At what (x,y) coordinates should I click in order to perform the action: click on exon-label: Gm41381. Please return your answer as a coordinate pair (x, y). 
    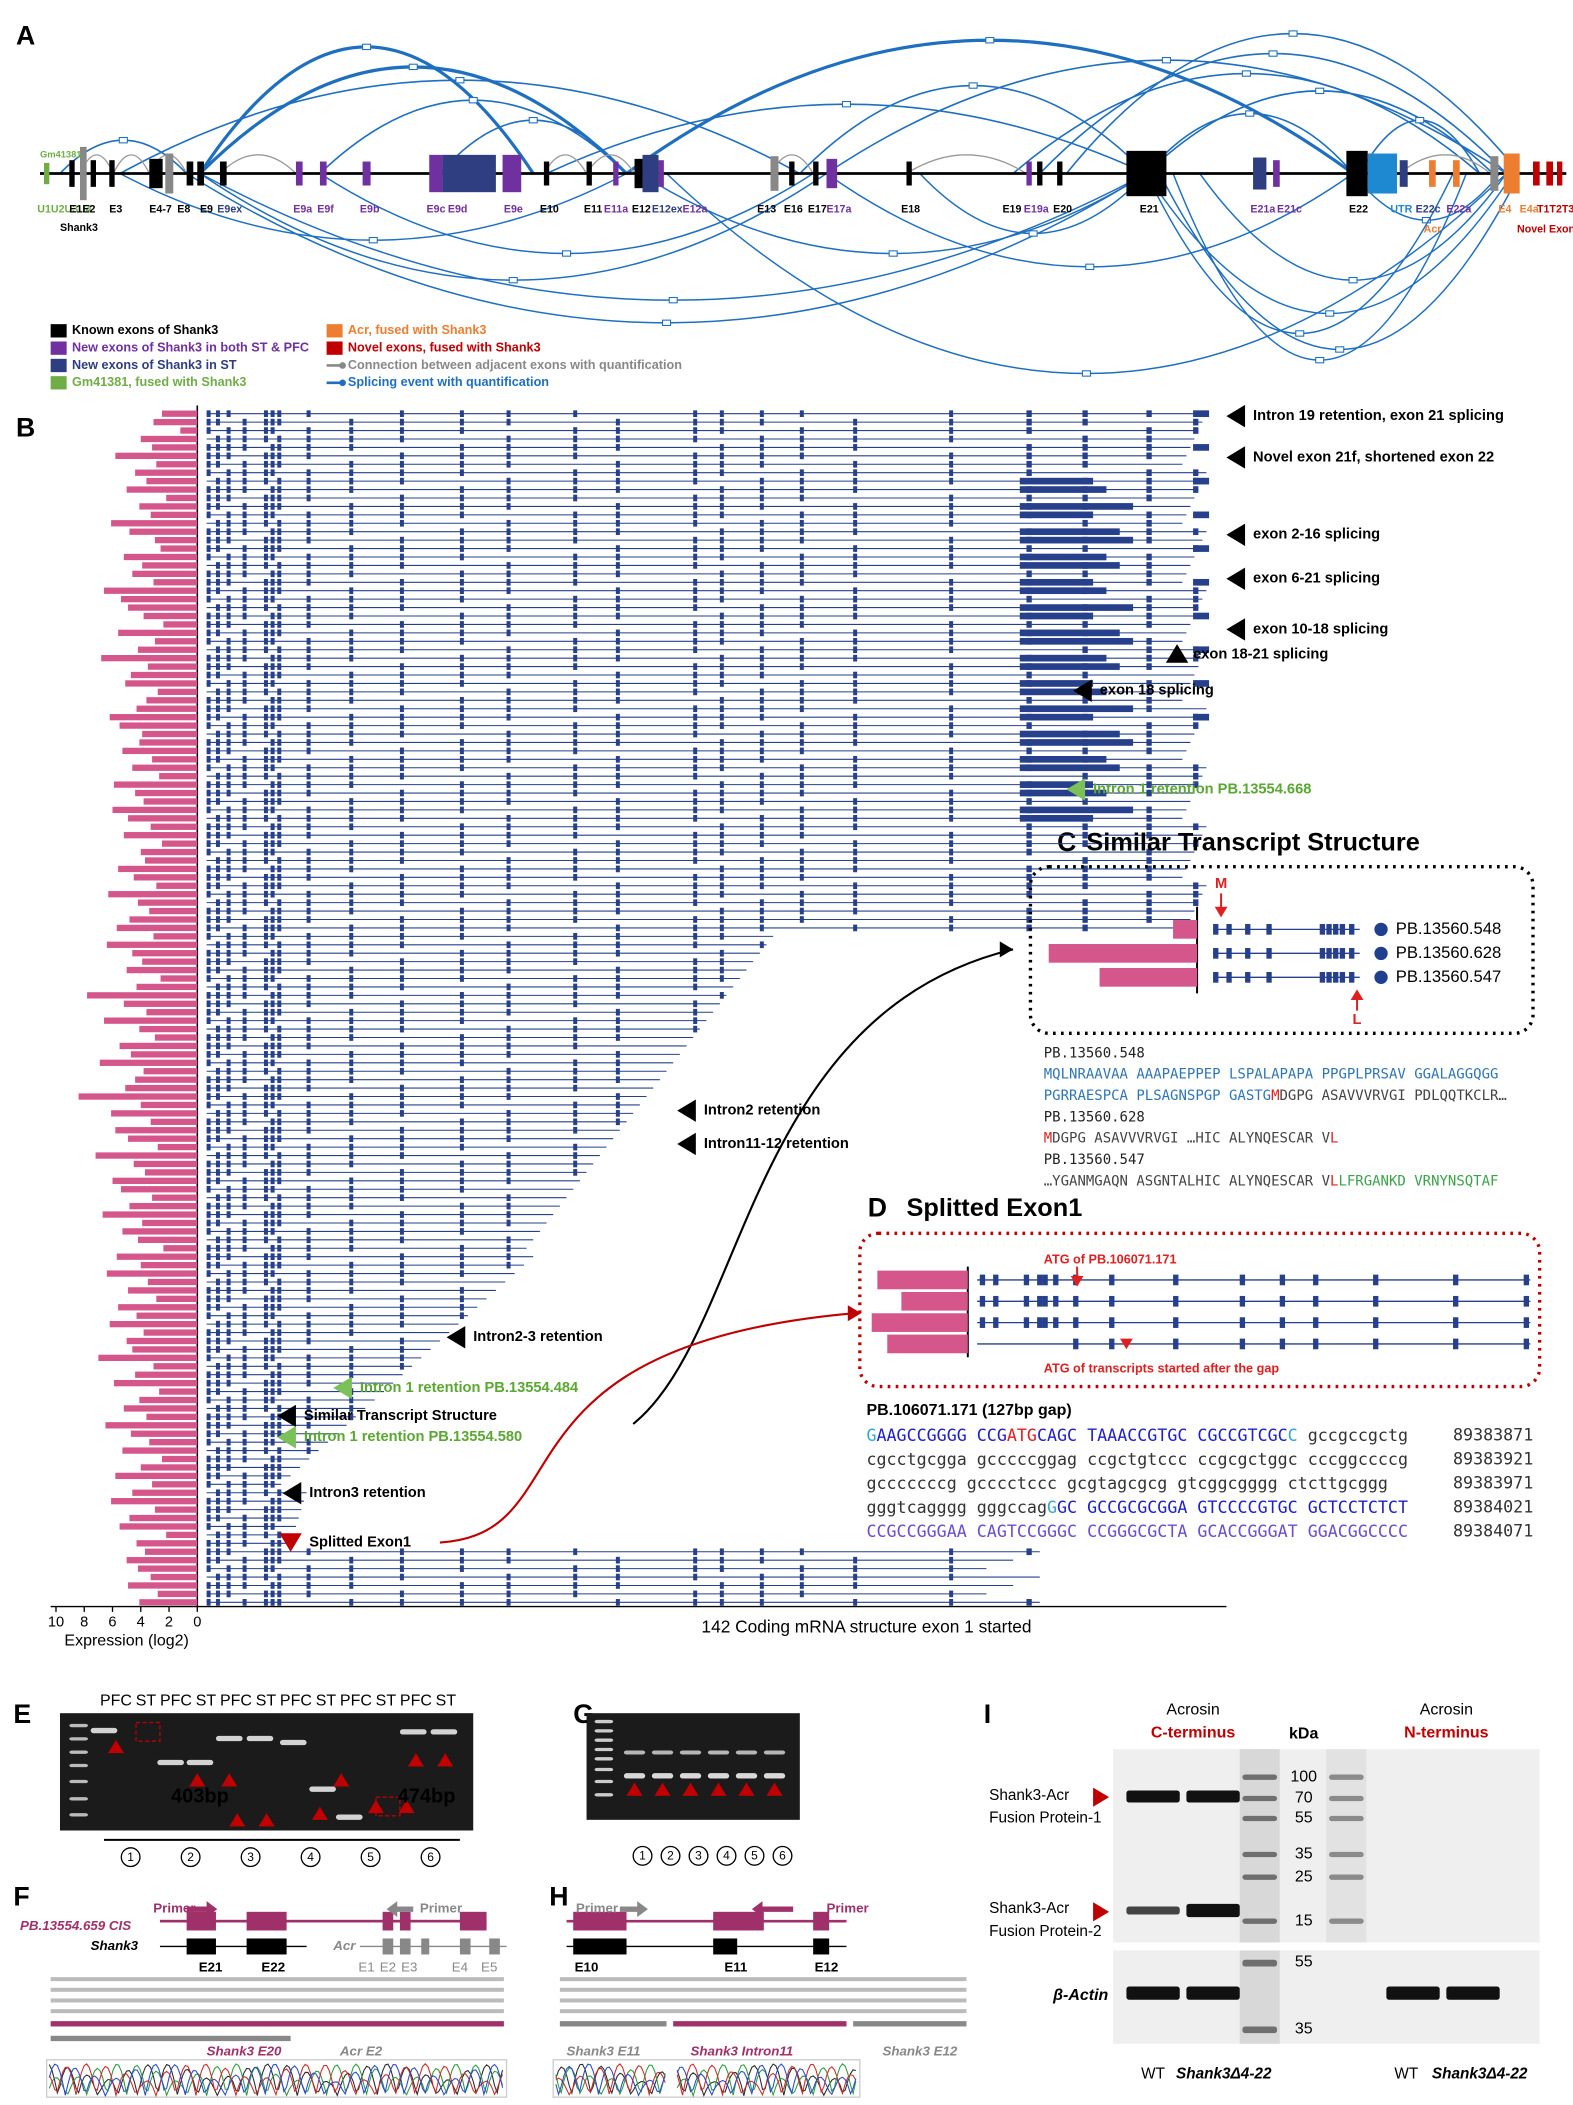
    Looking at the image, I should click on (61, 154).